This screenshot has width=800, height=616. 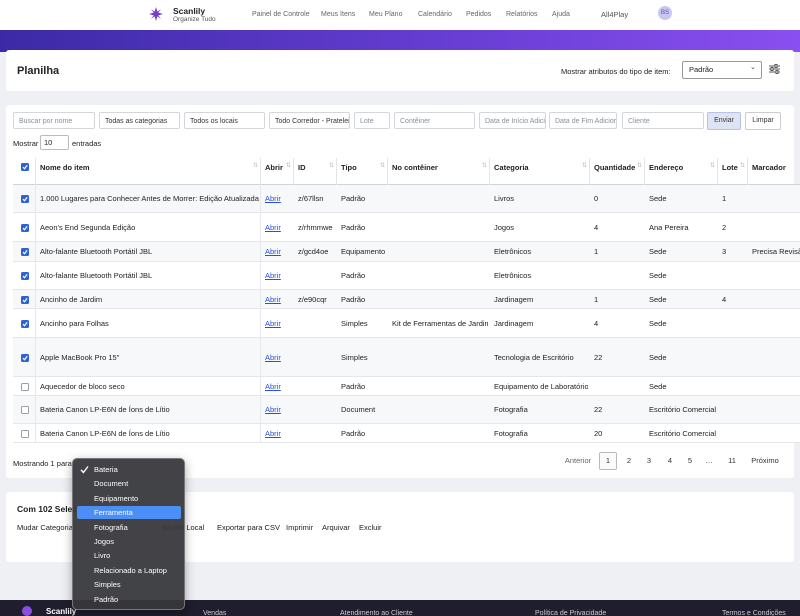 I want to click on dropdown-option: Livro, so click(x=102, y=556).